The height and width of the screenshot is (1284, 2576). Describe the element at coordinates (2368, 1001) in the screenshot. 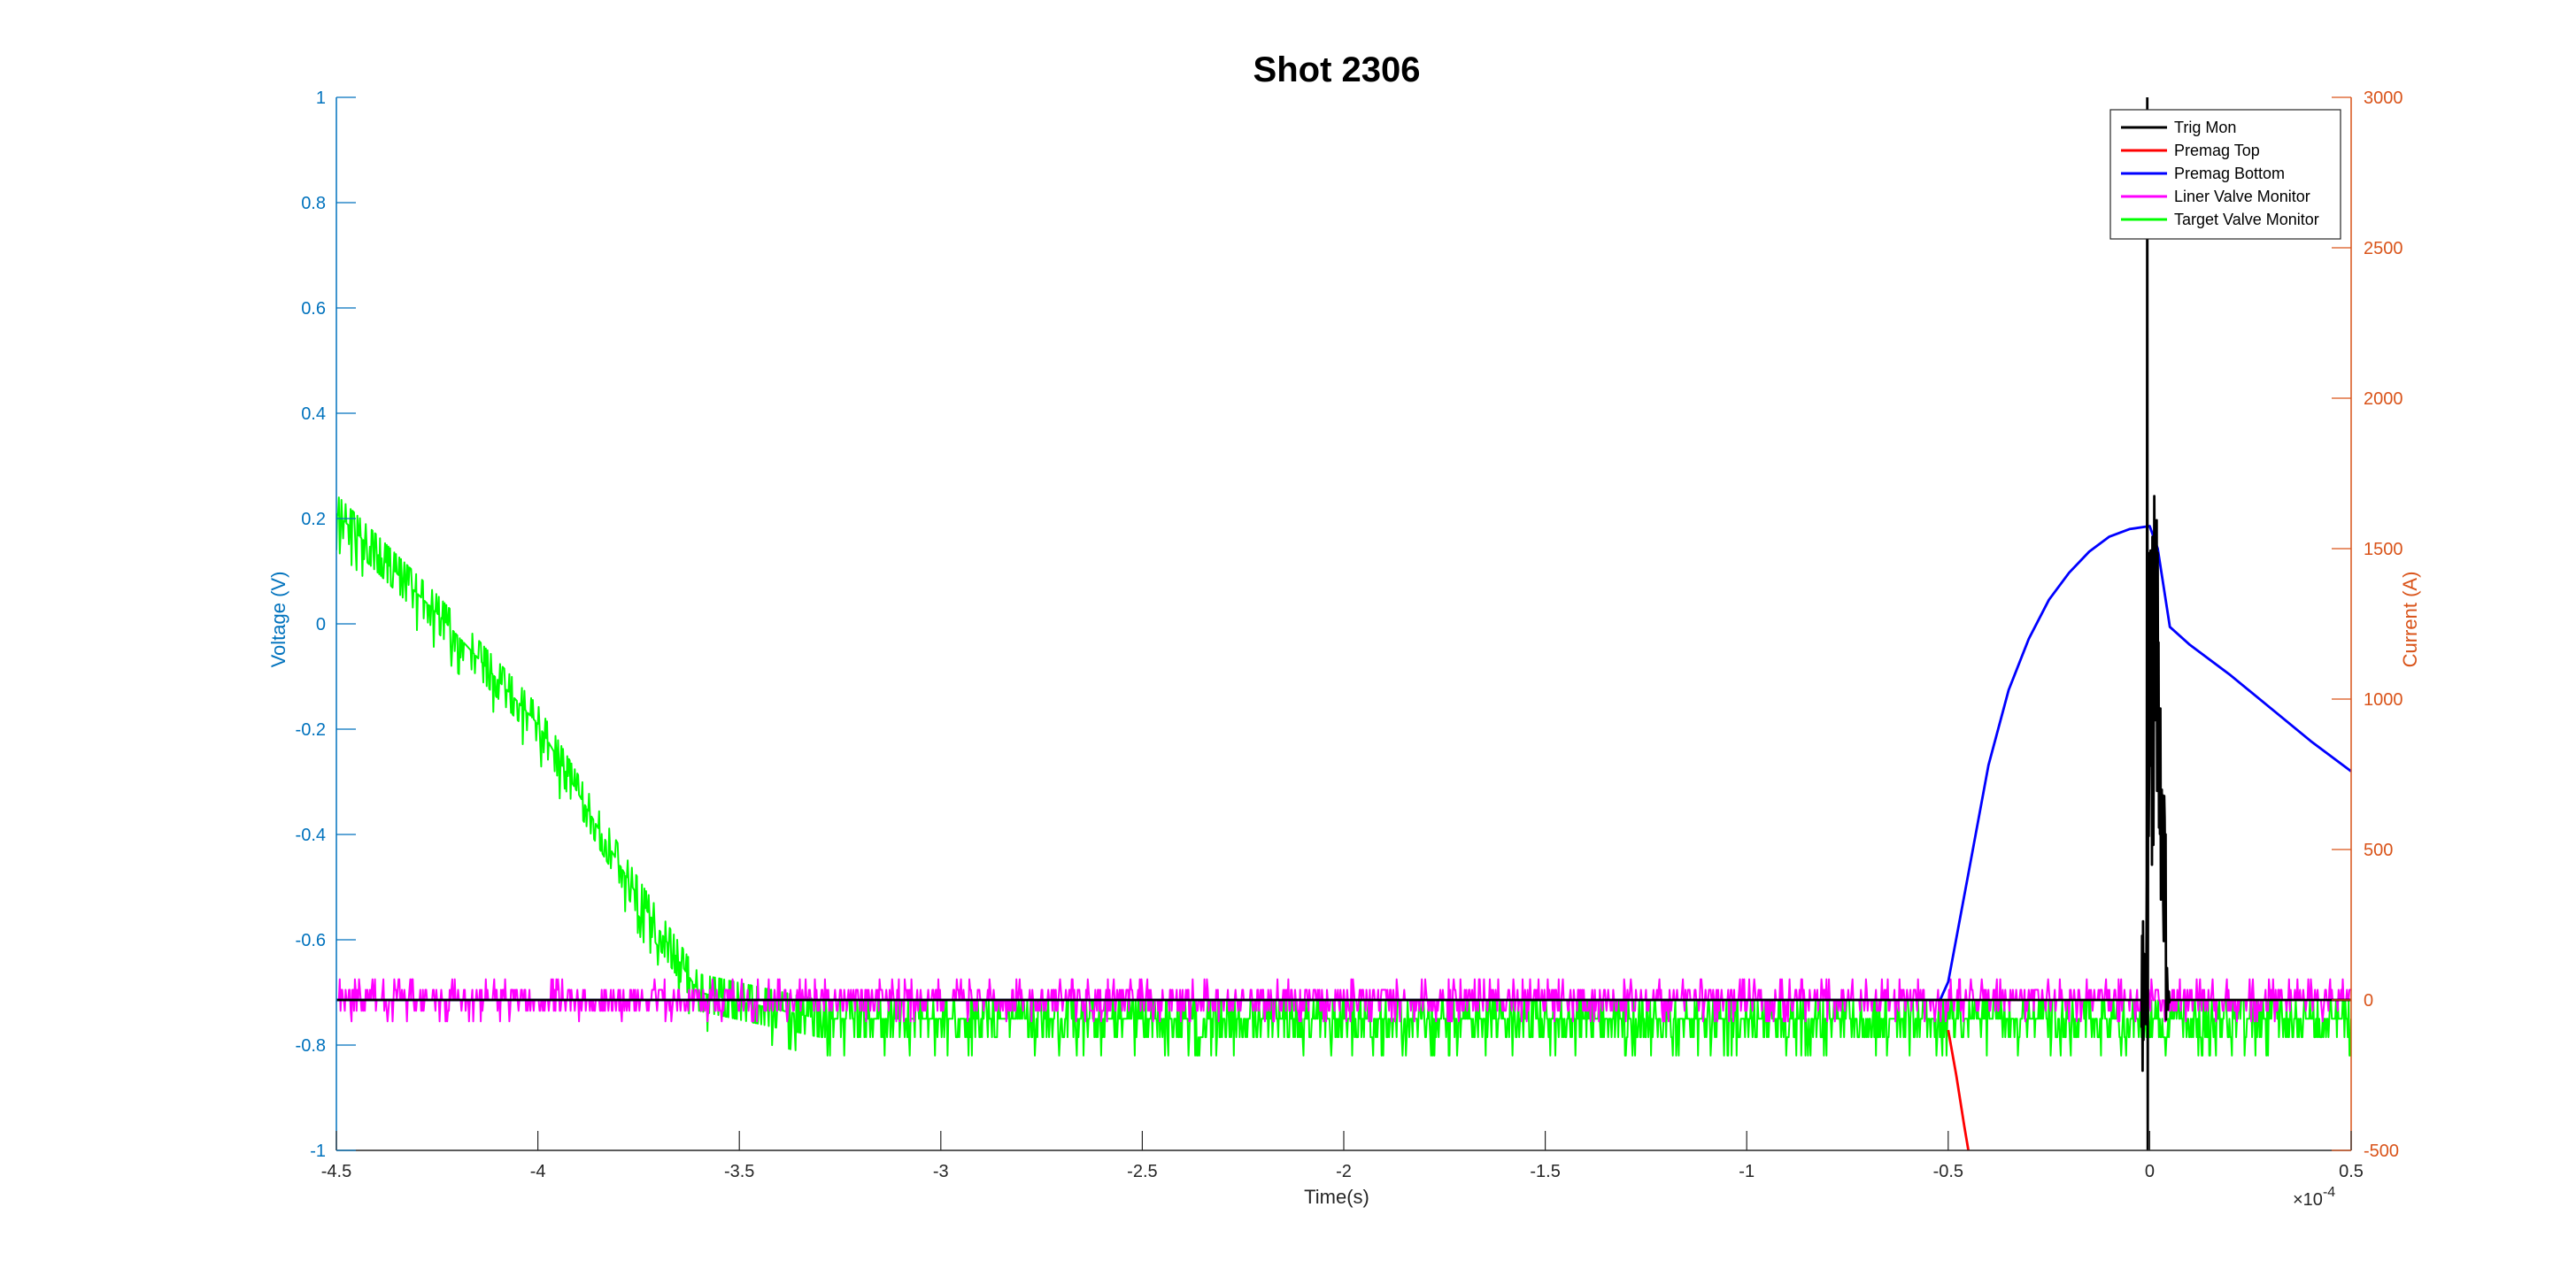

I see `y-right-tick-label: 0` at that location.